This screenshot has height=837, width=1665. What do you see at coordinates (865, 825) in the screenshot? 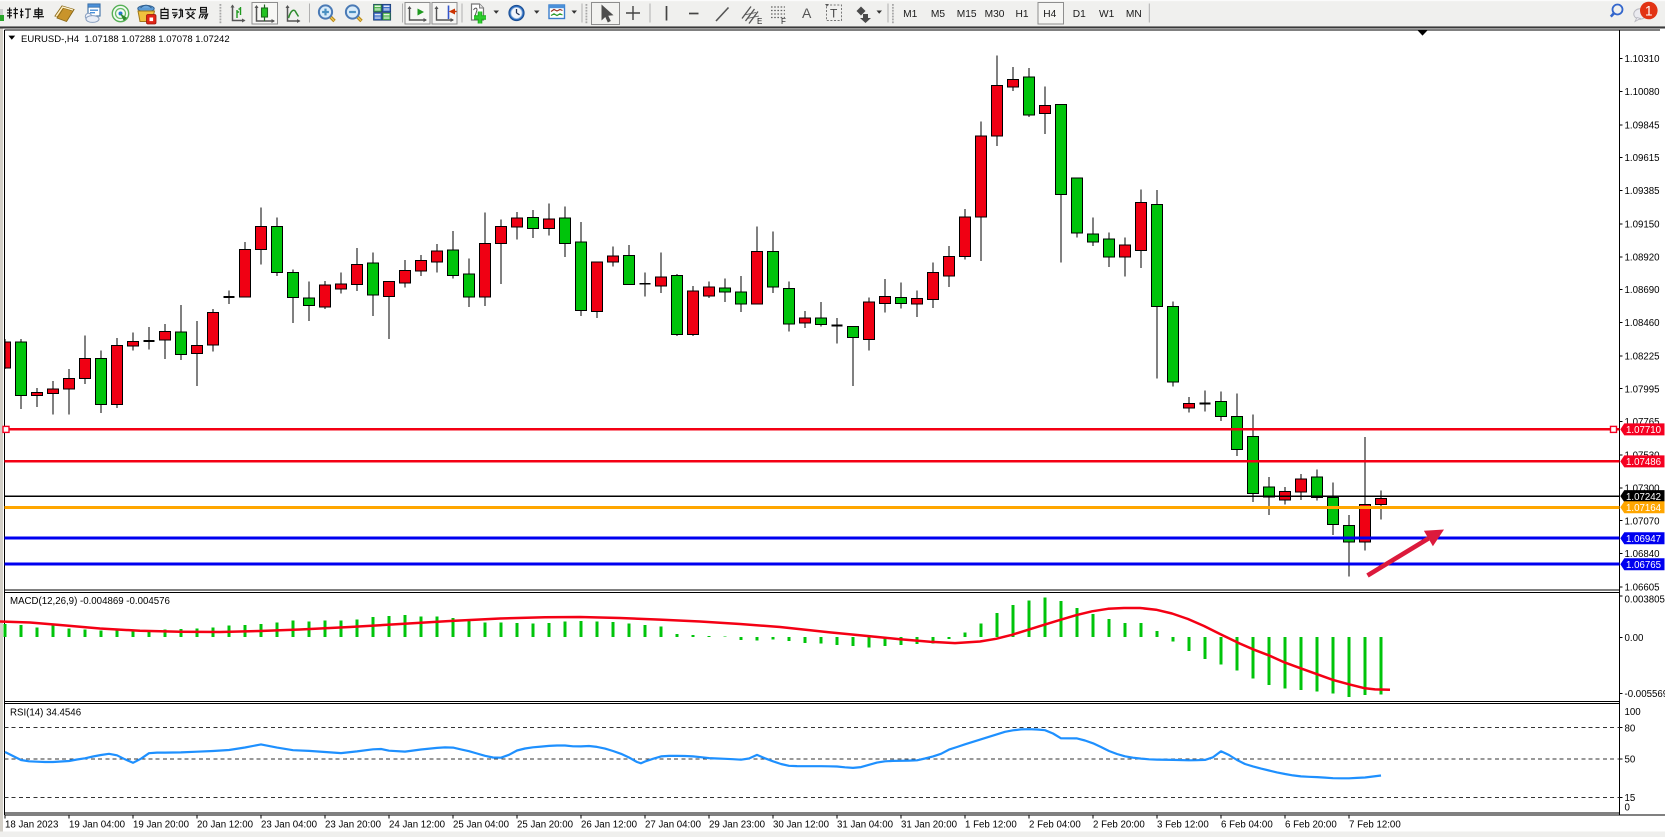
I see `svg-text: 31 Jan 04:00` at bounding box center [865, 825].